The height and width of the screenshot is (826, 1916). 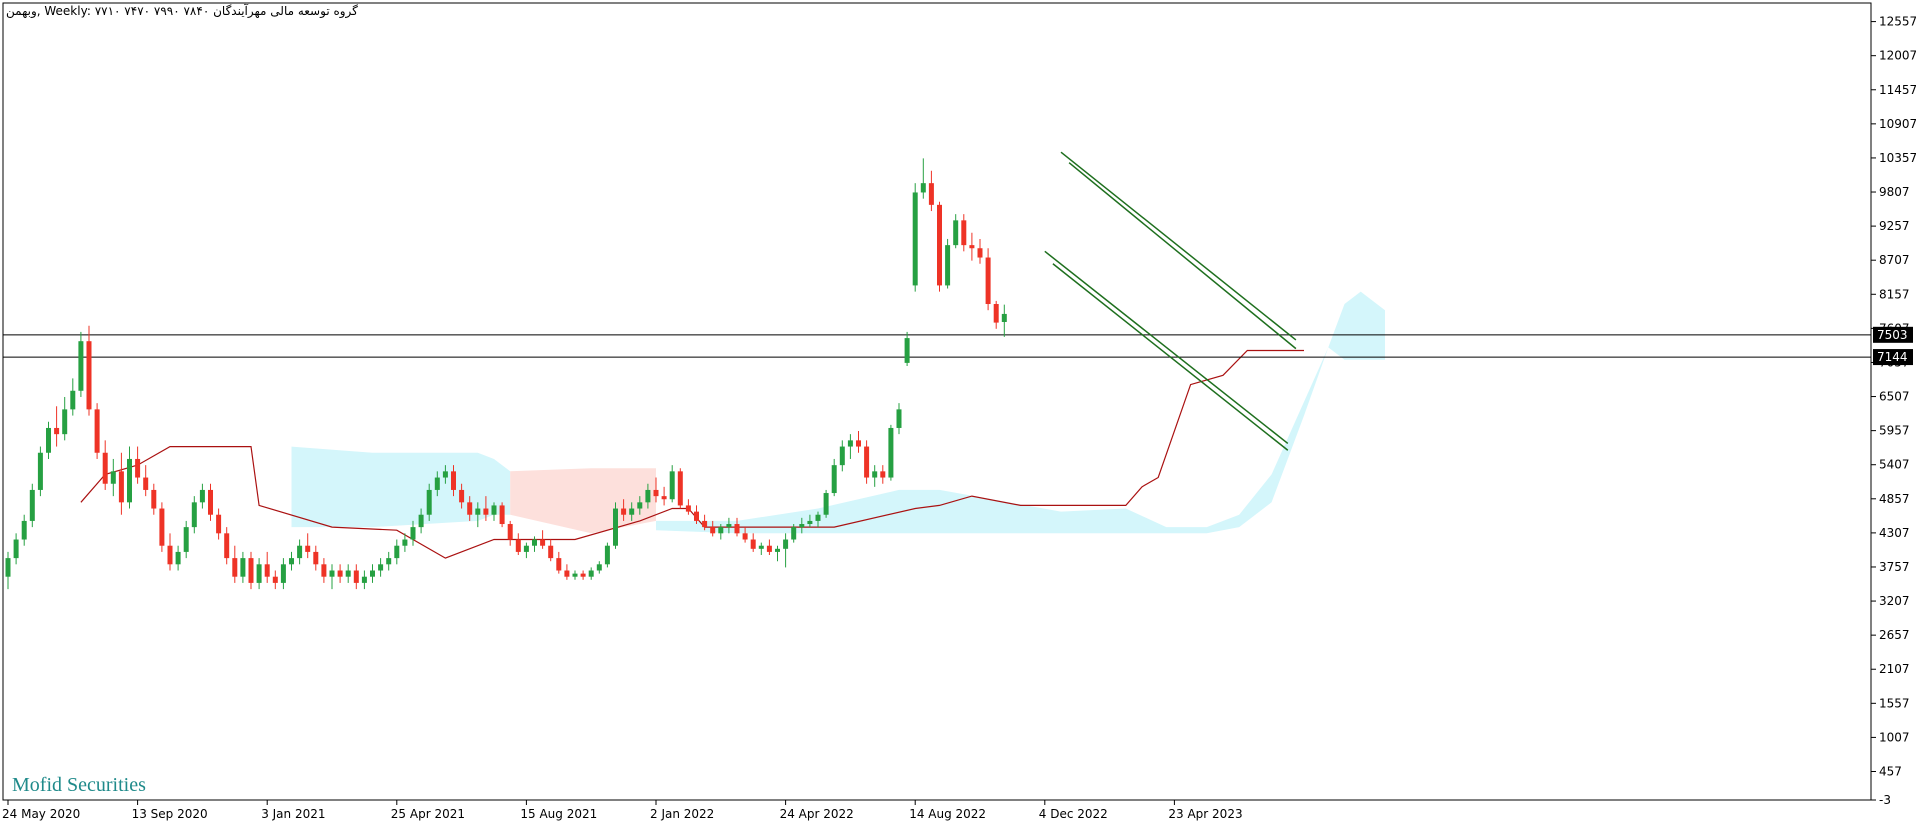 I want to click on horizontal-levels, so click(x=937, y=346).